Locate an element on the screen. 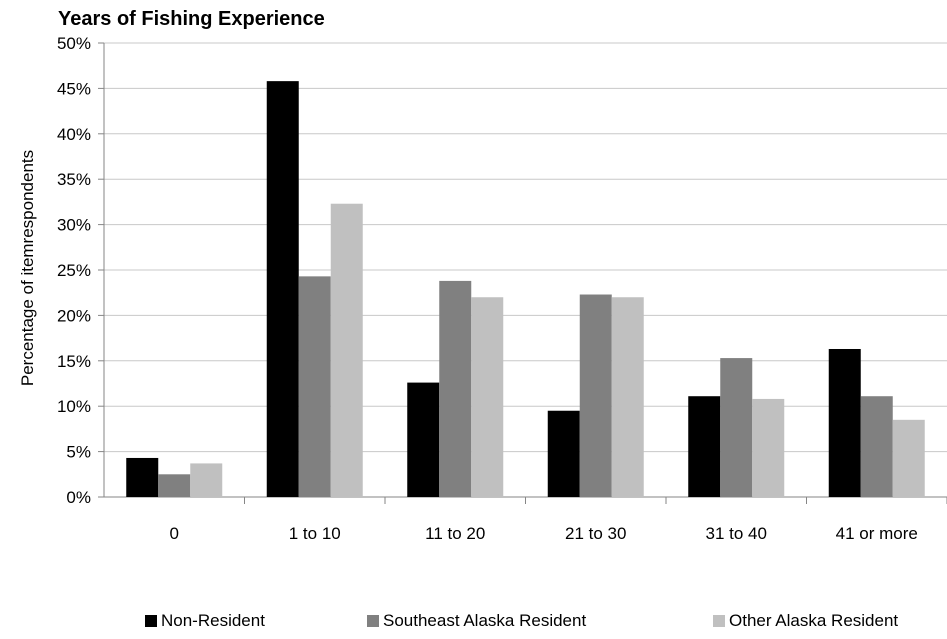 The width and height of the screenshot is (947, 639). chart-title: Years of Fishing Experience is located at coordinates (191, 19).